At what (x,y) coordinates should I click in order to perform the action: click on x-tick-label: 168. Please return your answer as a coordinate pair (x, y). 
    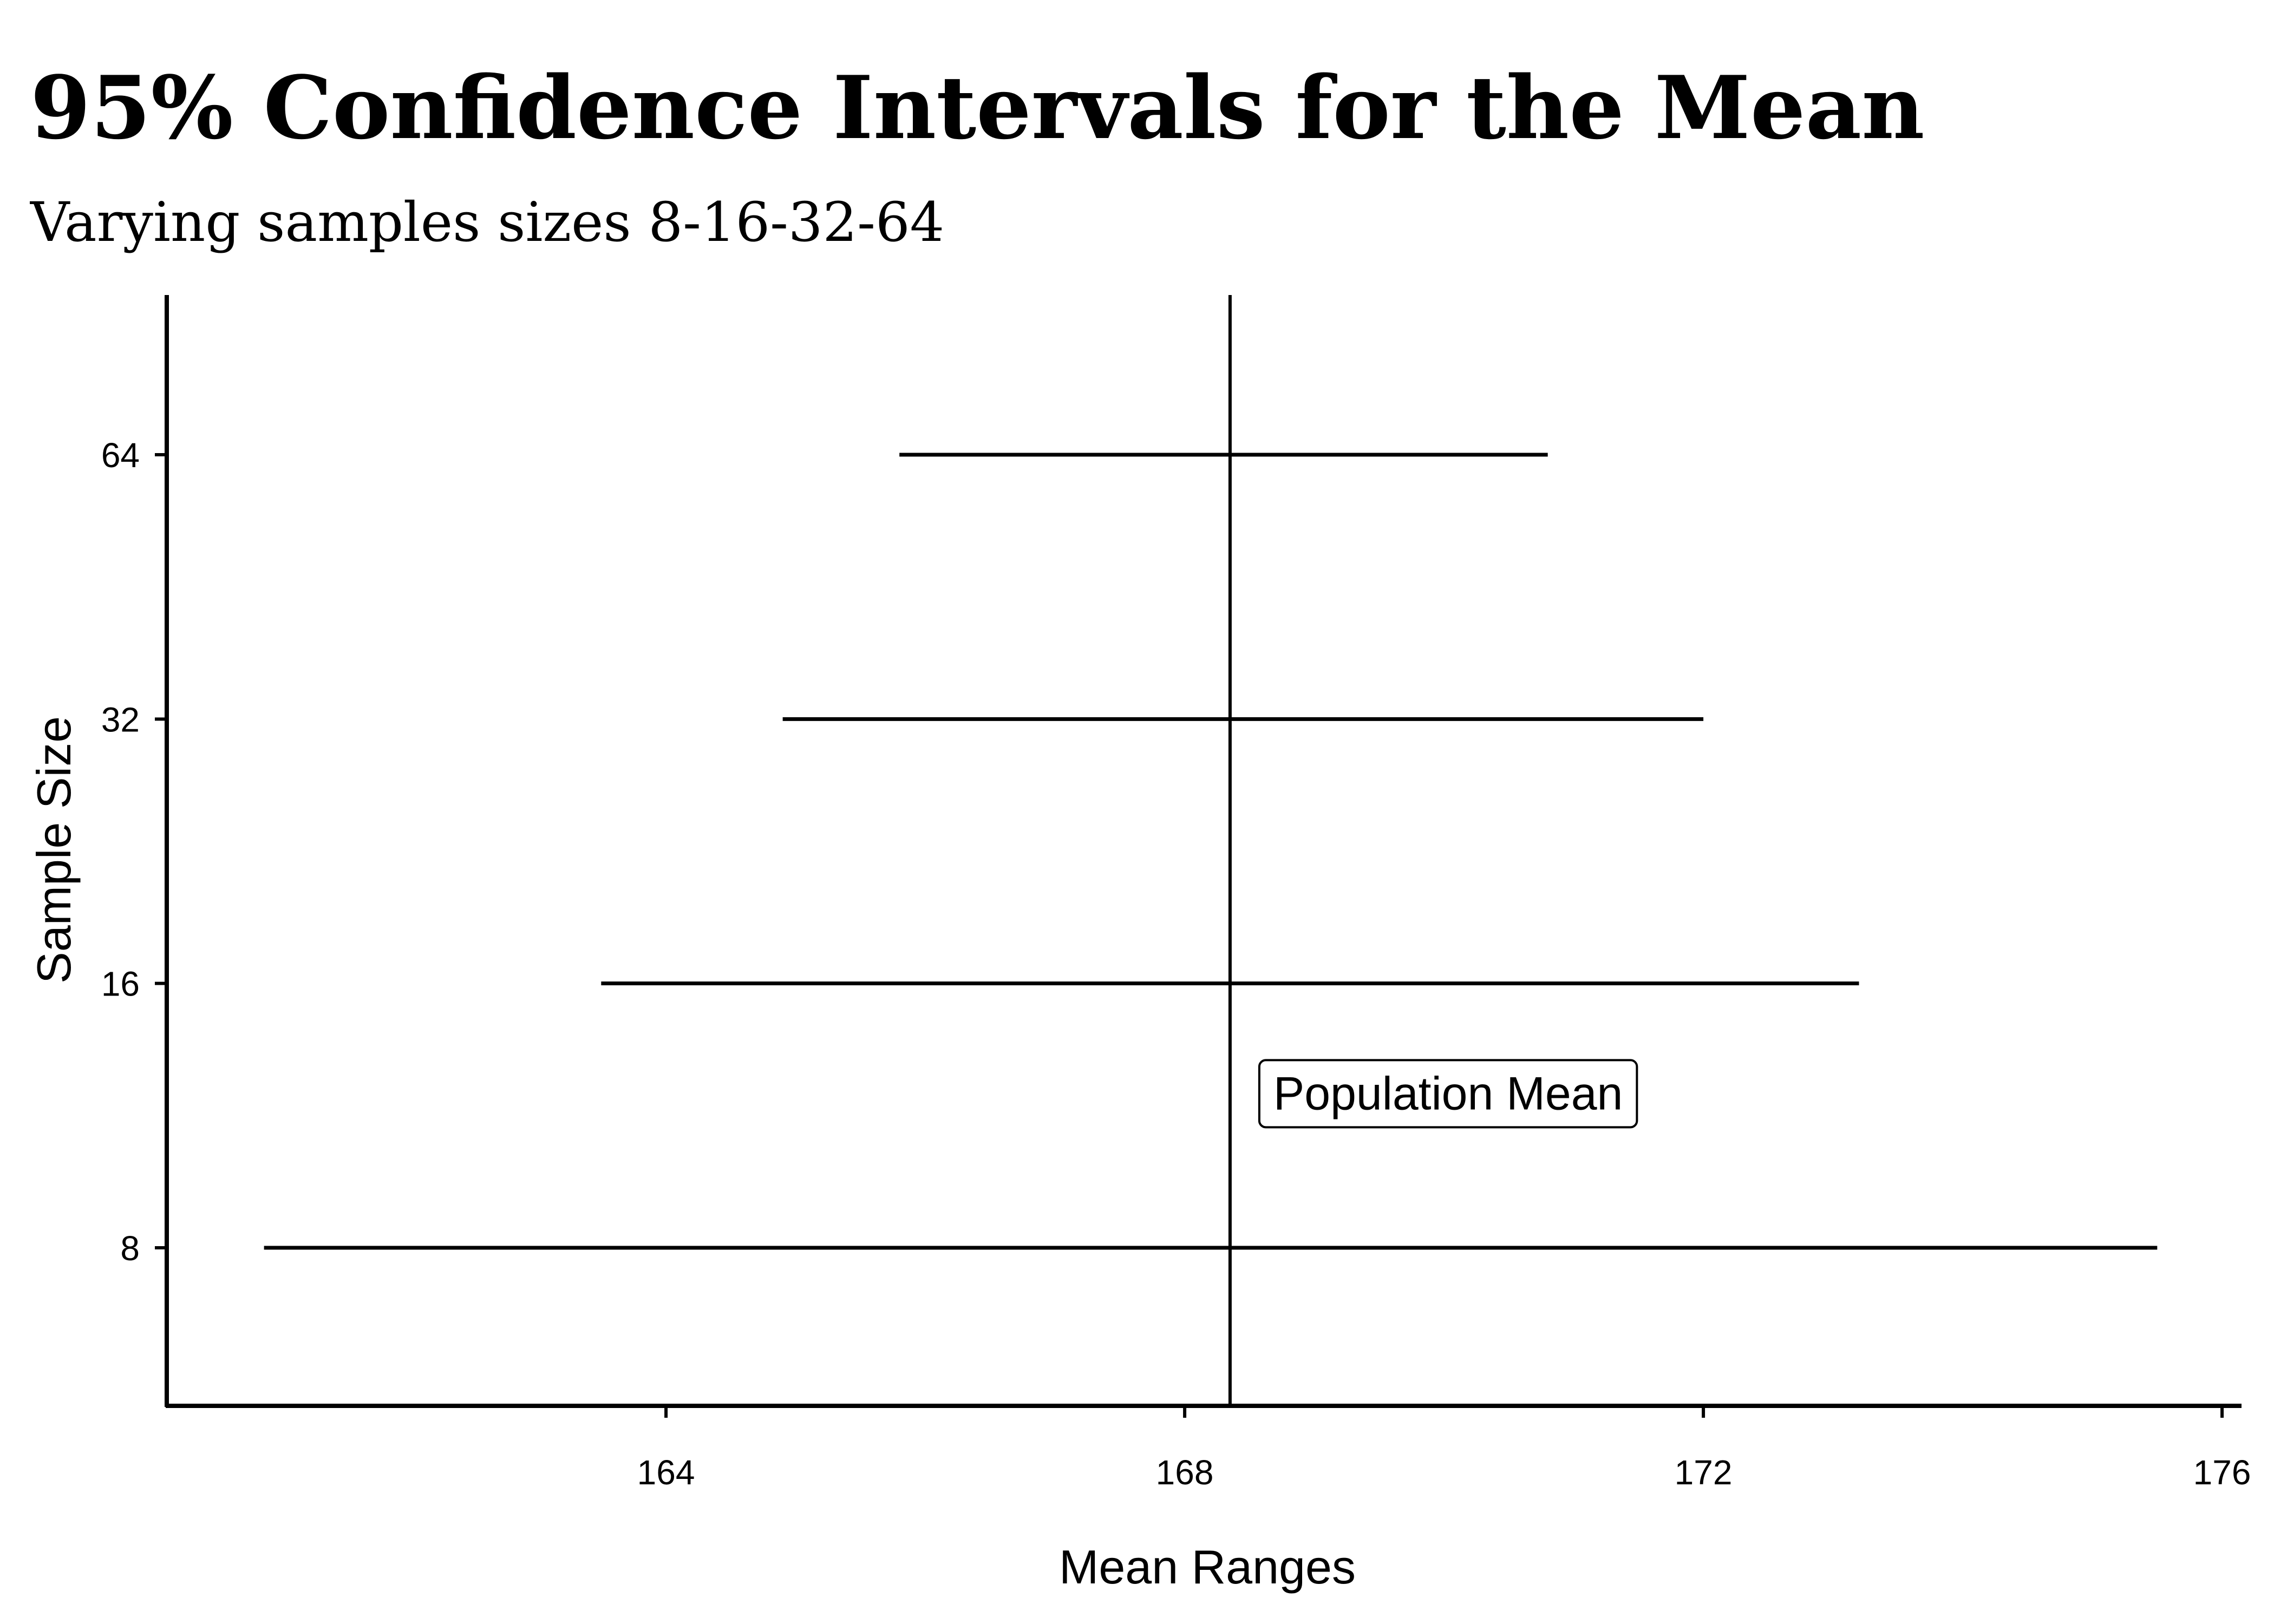
    Looking at the image, I should click on (1185, 1472).